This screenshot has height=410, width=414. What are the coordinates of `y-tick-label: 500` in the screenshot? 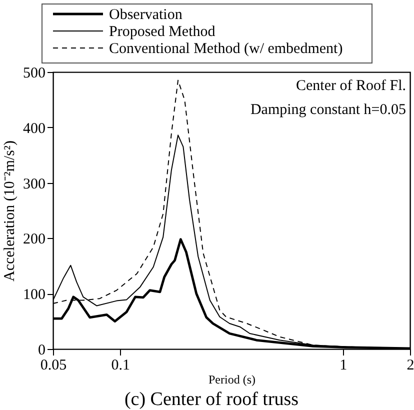 It's located at (34, 74).